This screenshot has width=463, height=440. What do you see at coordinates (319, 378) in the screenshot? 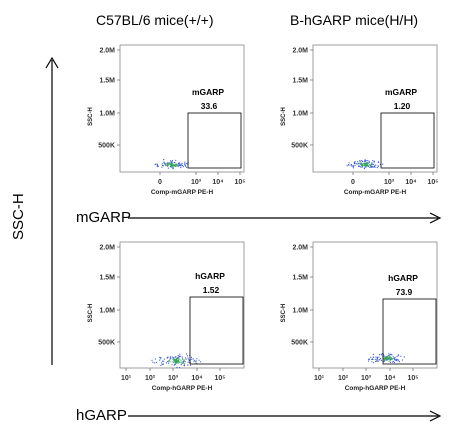
I see `x-tick-label: 10¹` at bounding box center [319, 378].